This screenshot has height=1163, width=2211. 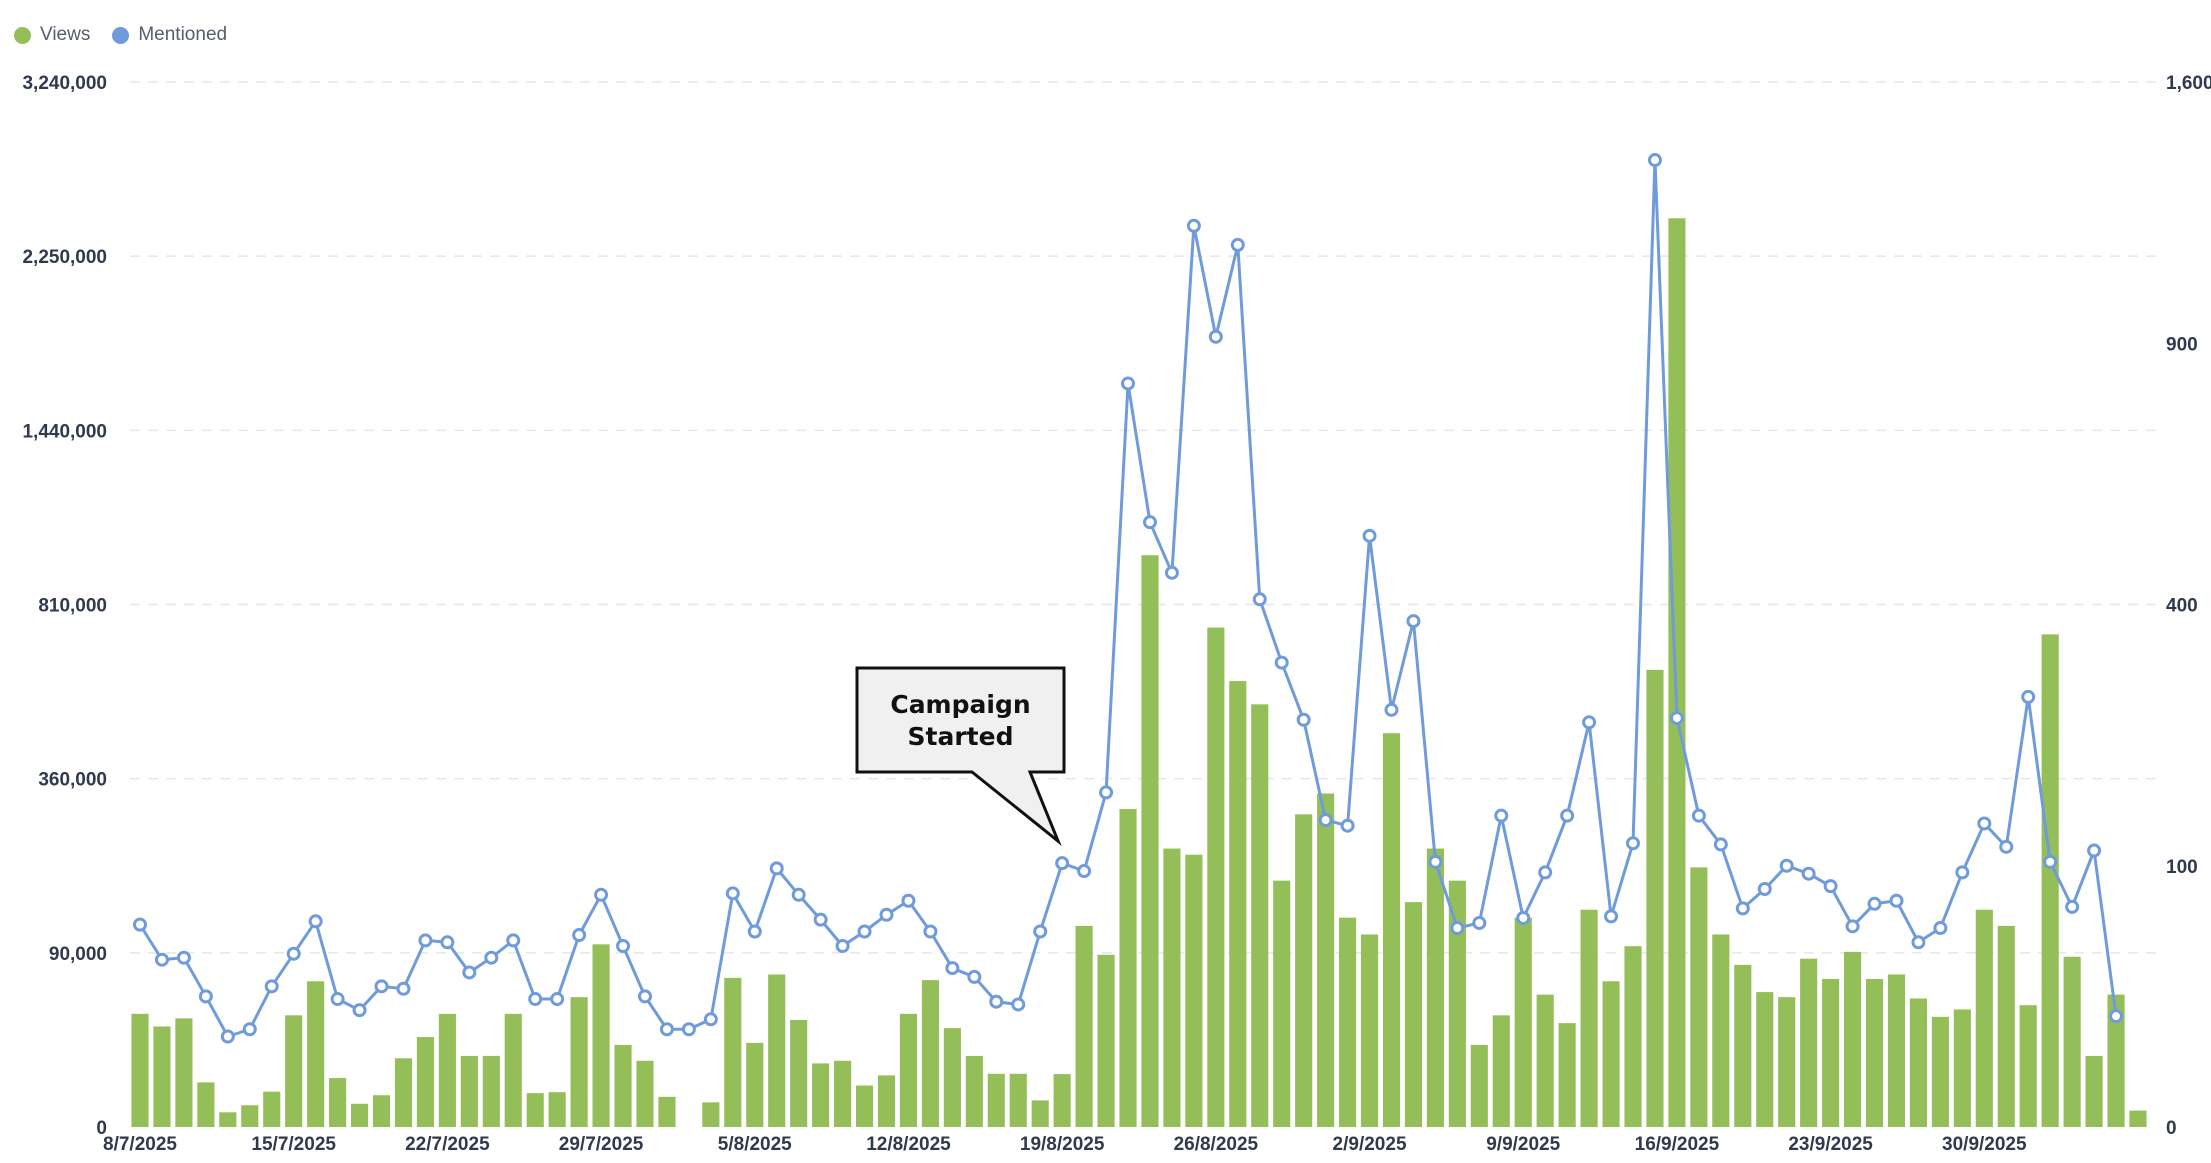 I want to click on x-tick-label: 15/7/2025, so click(x=293, y=1144).